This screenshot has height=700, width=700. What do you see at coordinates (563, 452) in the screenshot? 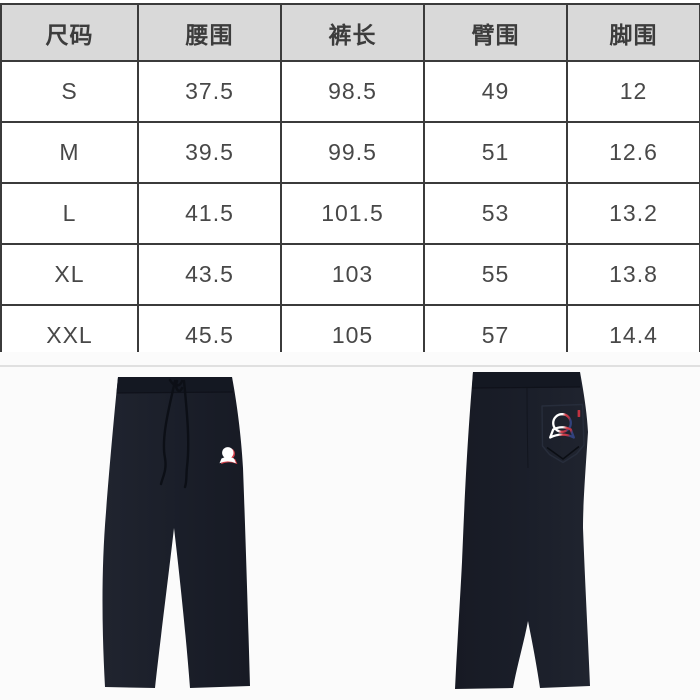
I see `pocket-stitch` at bounding box center [563, 452].